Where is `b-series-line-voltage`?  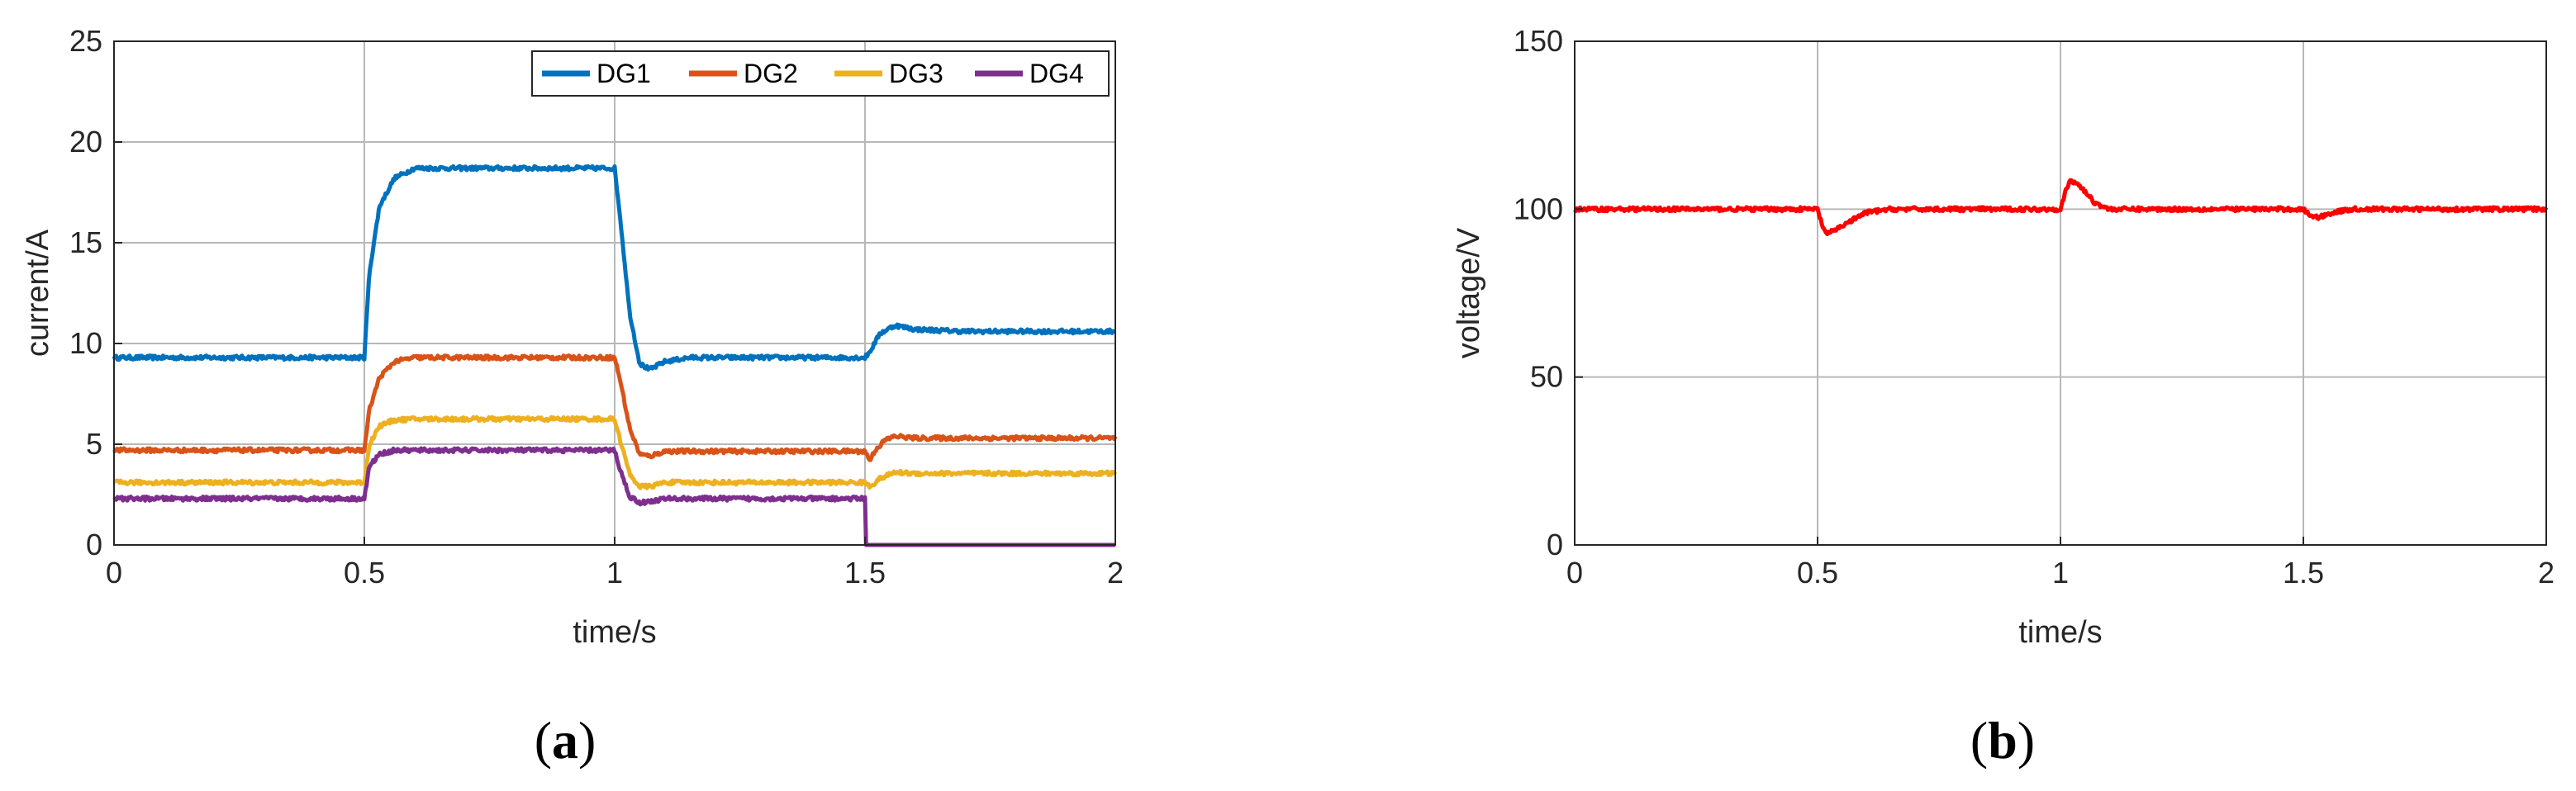 b-series-line-voltage is located at coordinates (2061, 207).